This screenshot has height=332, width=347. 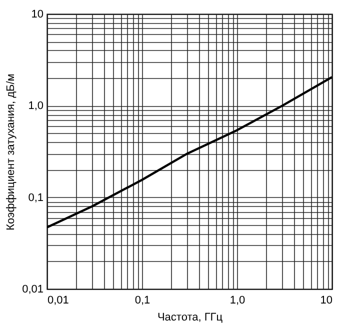 I want to click on y-tick-label: 0,01, so click(x=33, y=290).